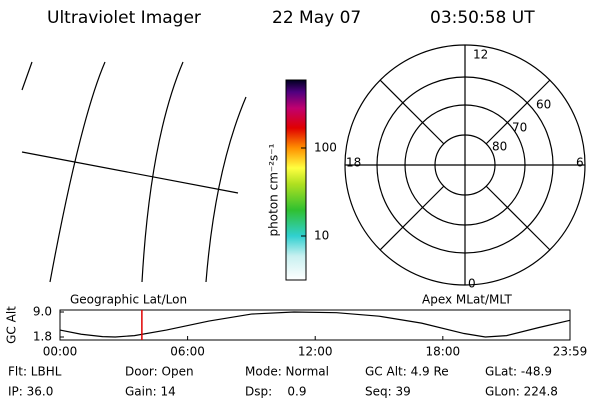 The image size is (600, 400). What do you see at coordinates (274, 189) in the screenshot?
I see `colorbar-label: photon cm⁻²s⁻¹` at bounding box center [274, 189].